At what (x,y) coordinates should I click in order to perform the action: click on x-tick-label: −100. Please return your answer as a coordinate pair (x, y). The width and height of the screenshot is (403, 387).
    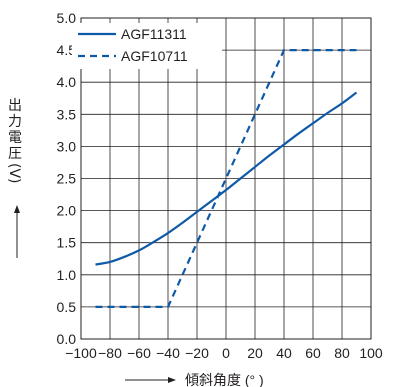
    Looking at the image, I should click on (81, 353).